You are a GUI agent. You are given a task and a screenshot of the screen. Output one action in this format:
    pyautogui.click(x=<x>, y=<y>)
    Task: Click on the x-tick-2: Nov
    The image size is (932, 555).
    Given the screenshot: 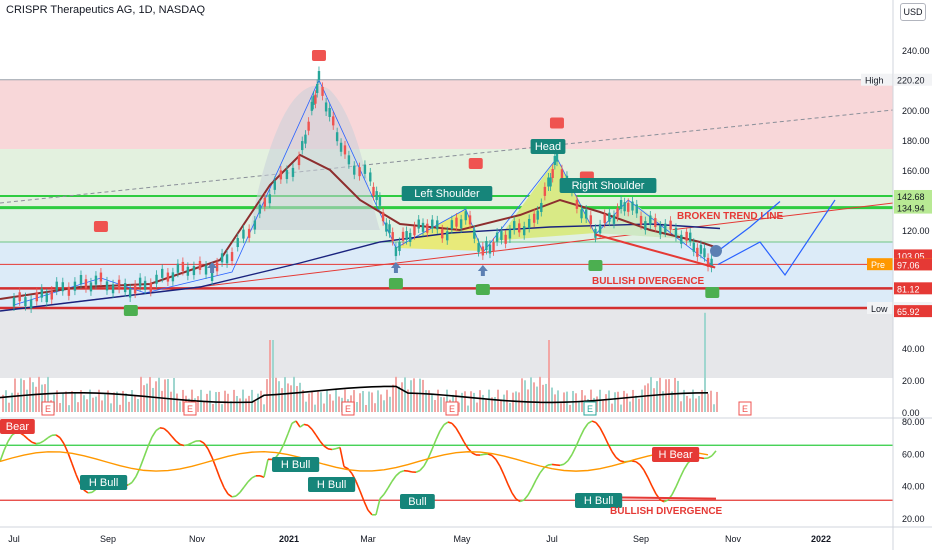 What is the action you would take?
    pyautogui.click(x=197, y=539)
    